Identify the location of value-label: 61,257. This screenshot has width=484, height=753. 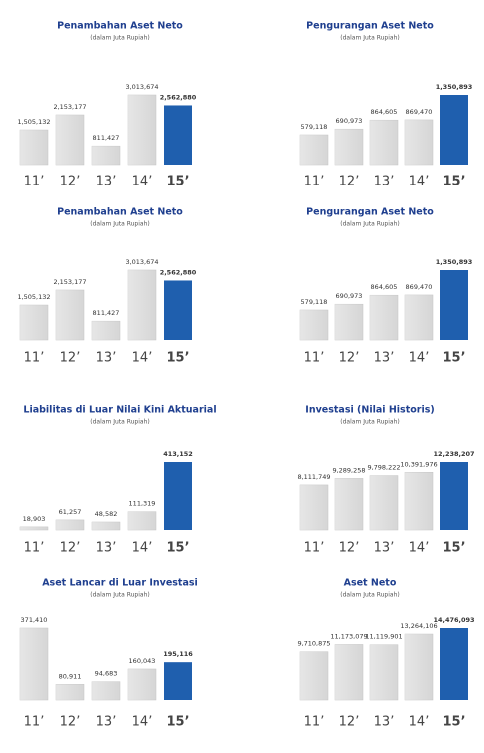
(70, 512).